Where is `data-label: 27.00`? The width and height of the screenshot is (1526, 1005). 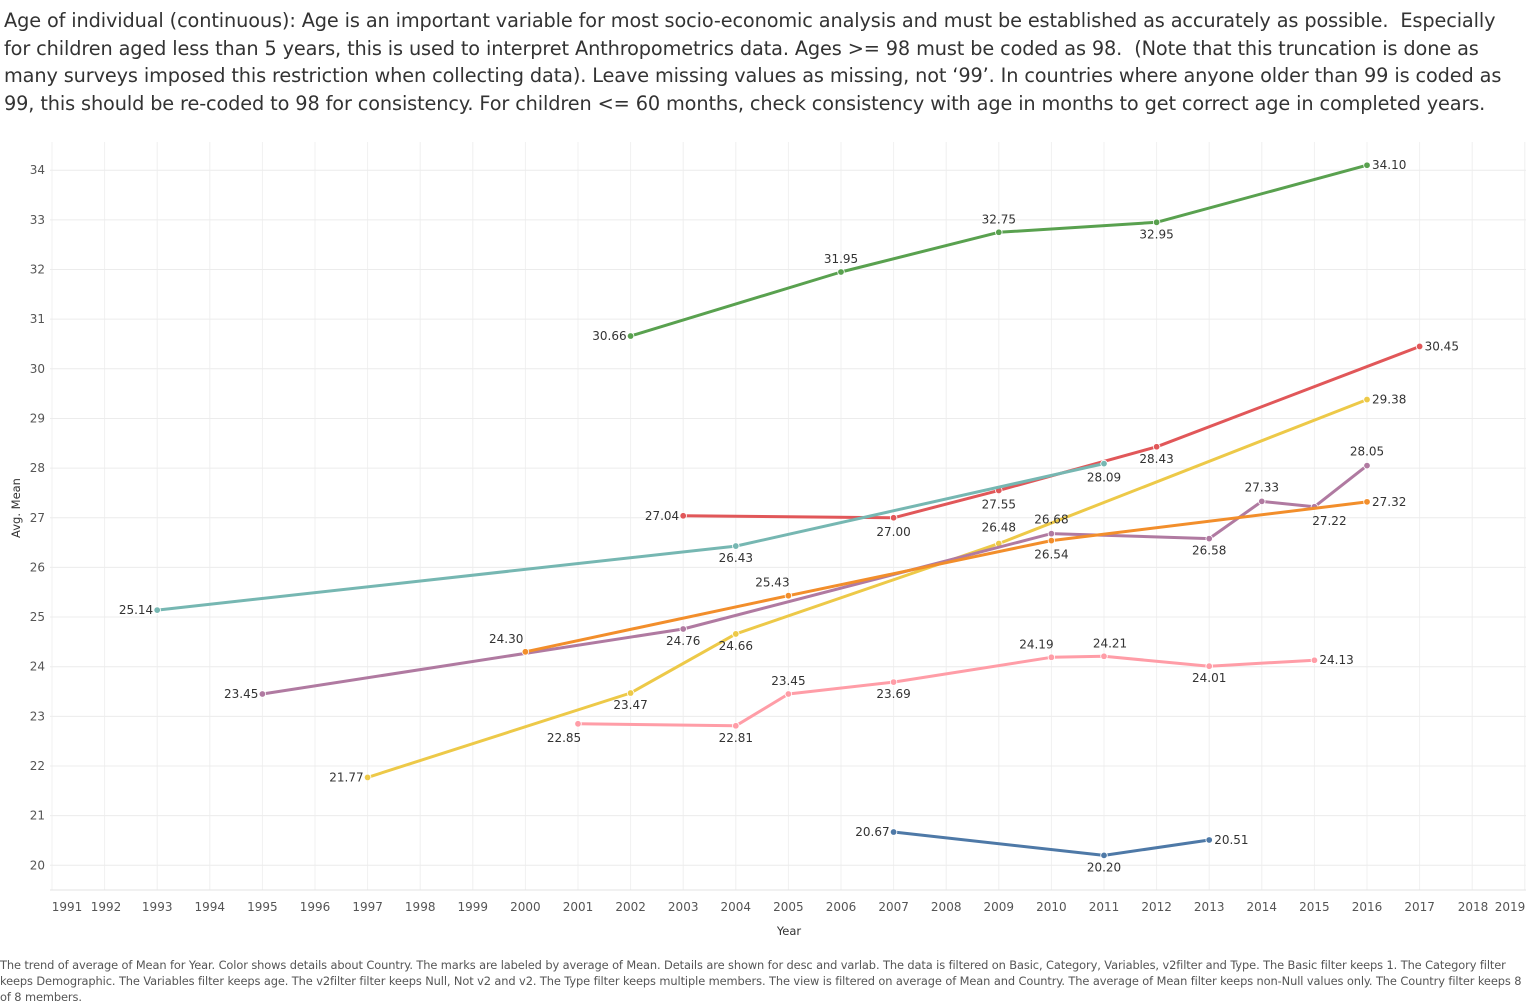 data-label: 27.00 is located at coordinates (893, 532).